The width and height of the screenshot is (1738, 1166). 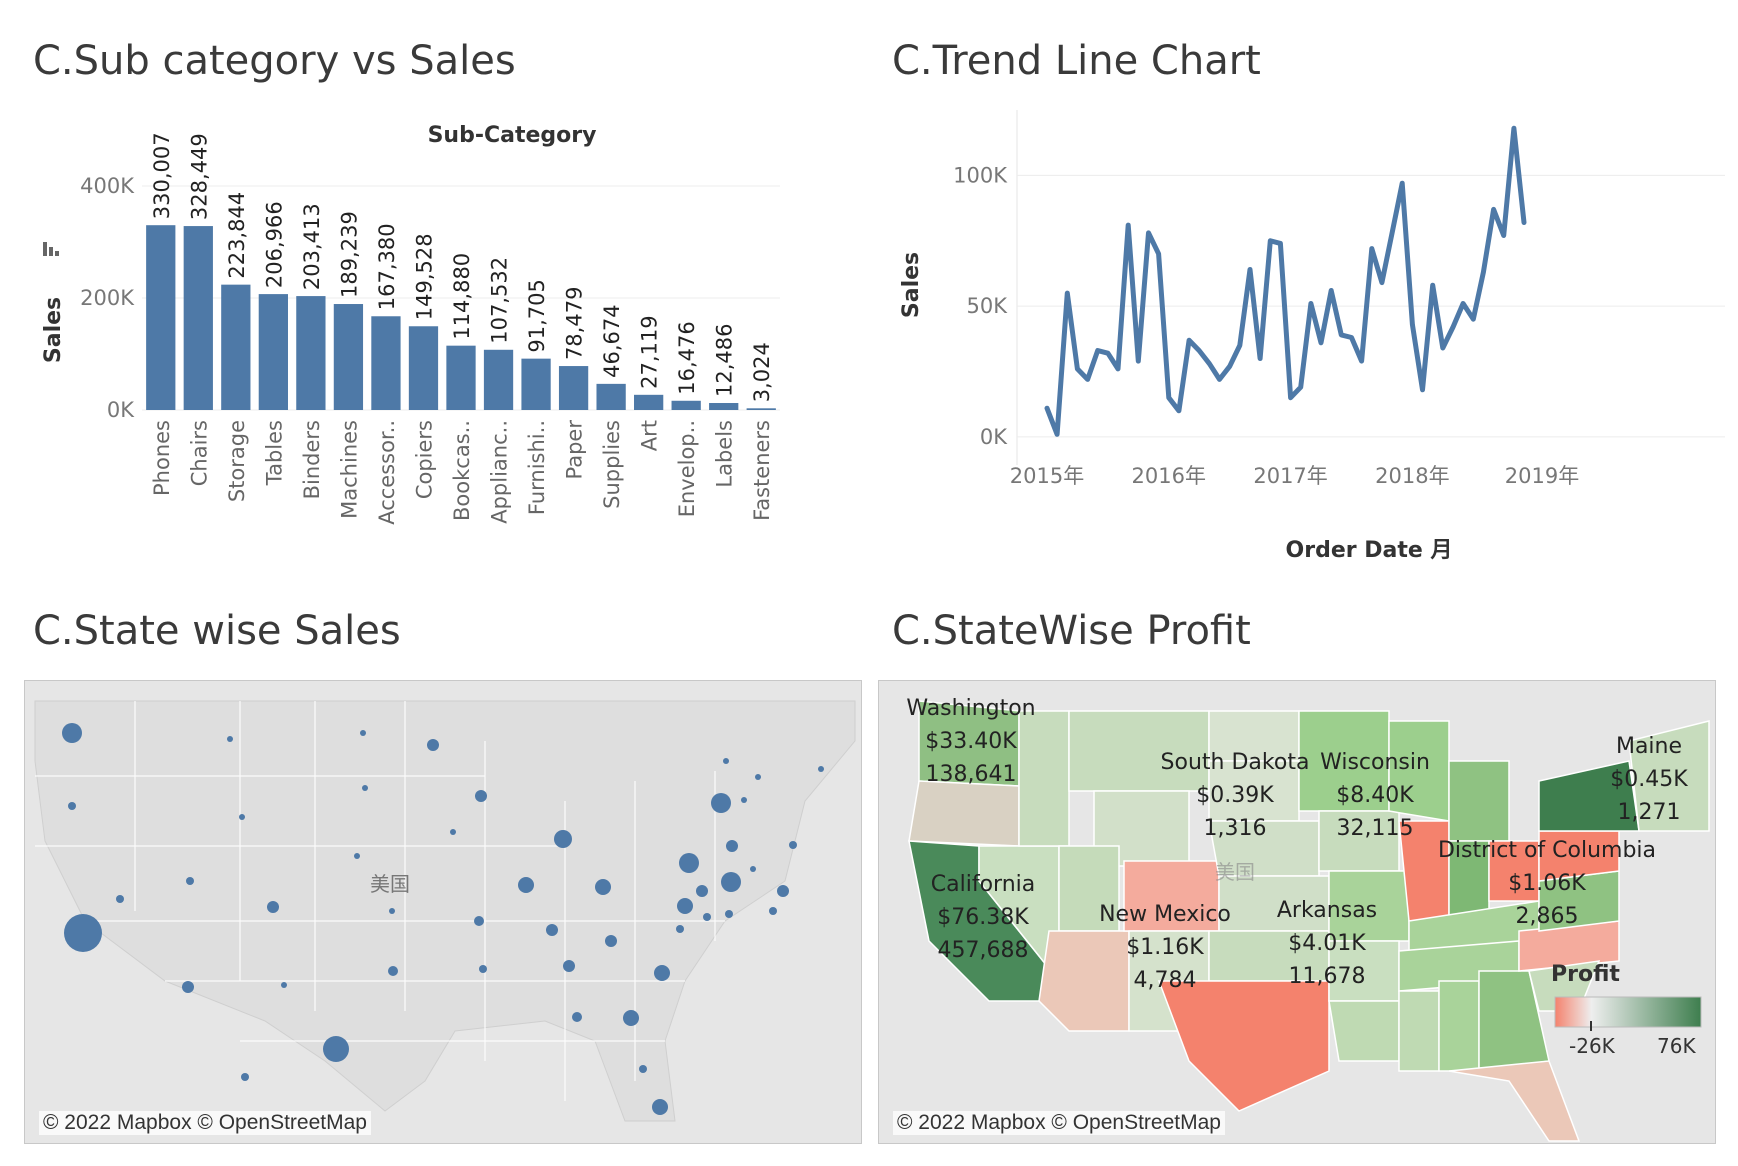 What do you see at coordinates (1243, 1046) in the screenshot?
I see `state-texas` at bounding box center [1243, 1046].